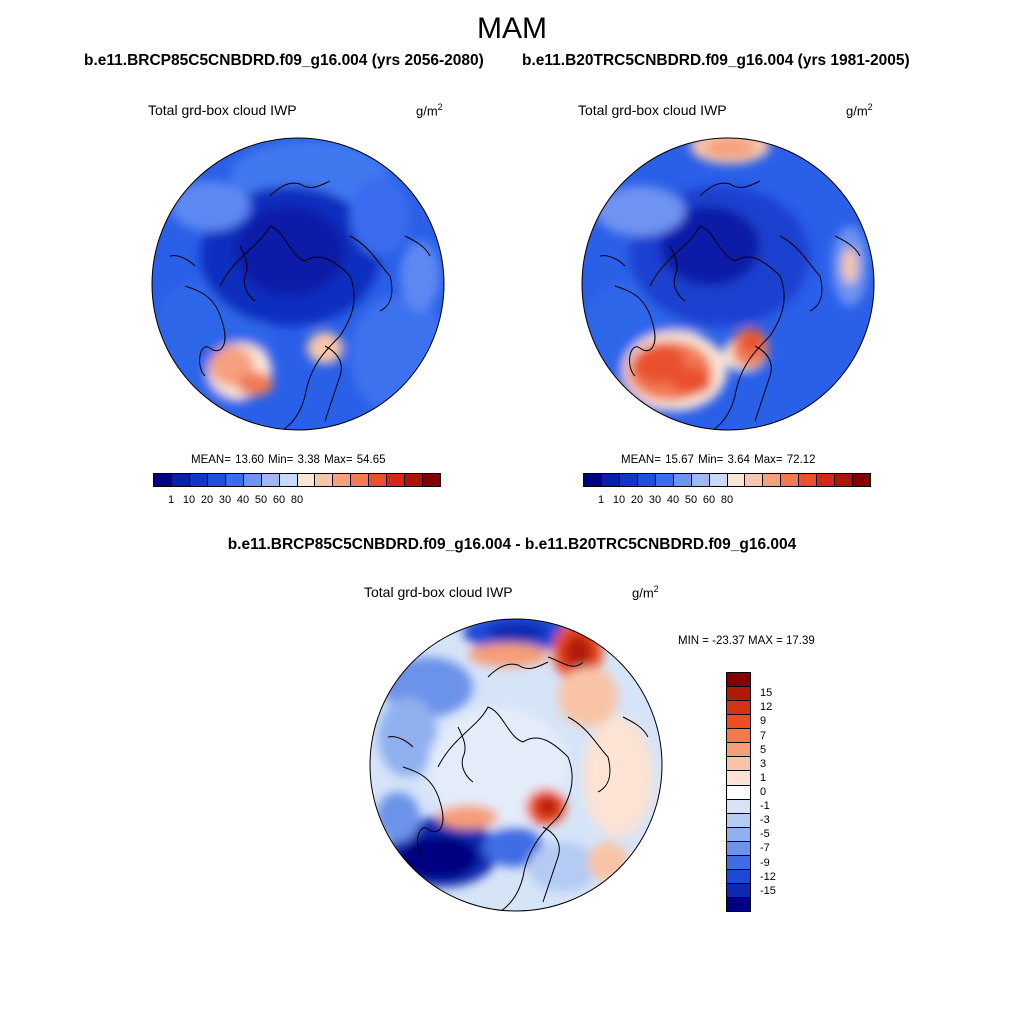 Image resolution: width=1024 pixels, height=1024 pixels. Describe the element at coordinates (512, 28) in the screenshot. I see `figure-title: MAM` at that location.